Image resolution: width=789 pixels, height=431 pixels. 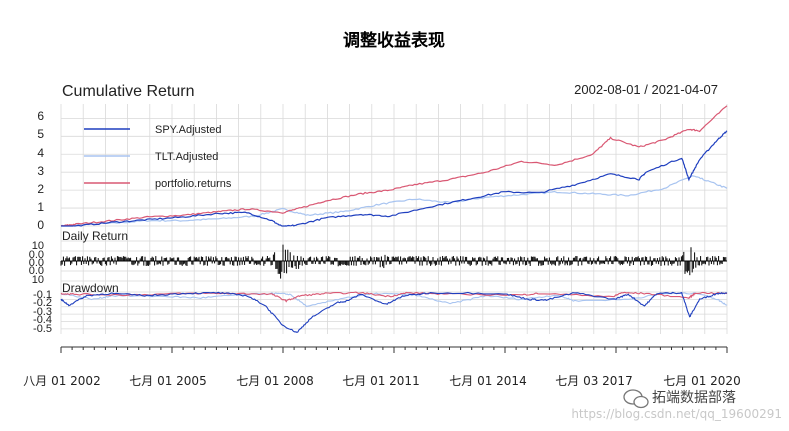 I want to click on drawdown-panel-title: Drawdown, so click(x=90, y=288).